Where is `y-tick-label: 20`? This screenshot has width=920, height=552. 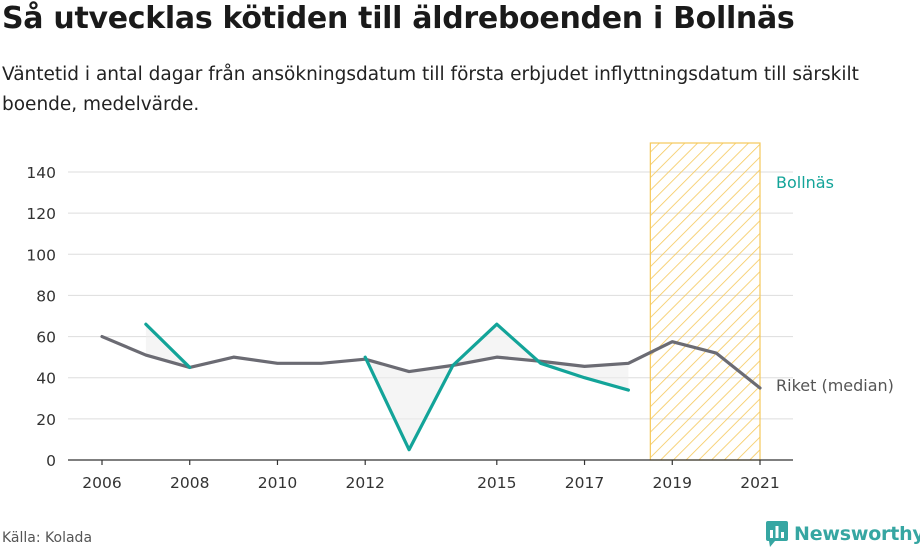
y-tick-label: 20 is located at coordinates (46, 420).